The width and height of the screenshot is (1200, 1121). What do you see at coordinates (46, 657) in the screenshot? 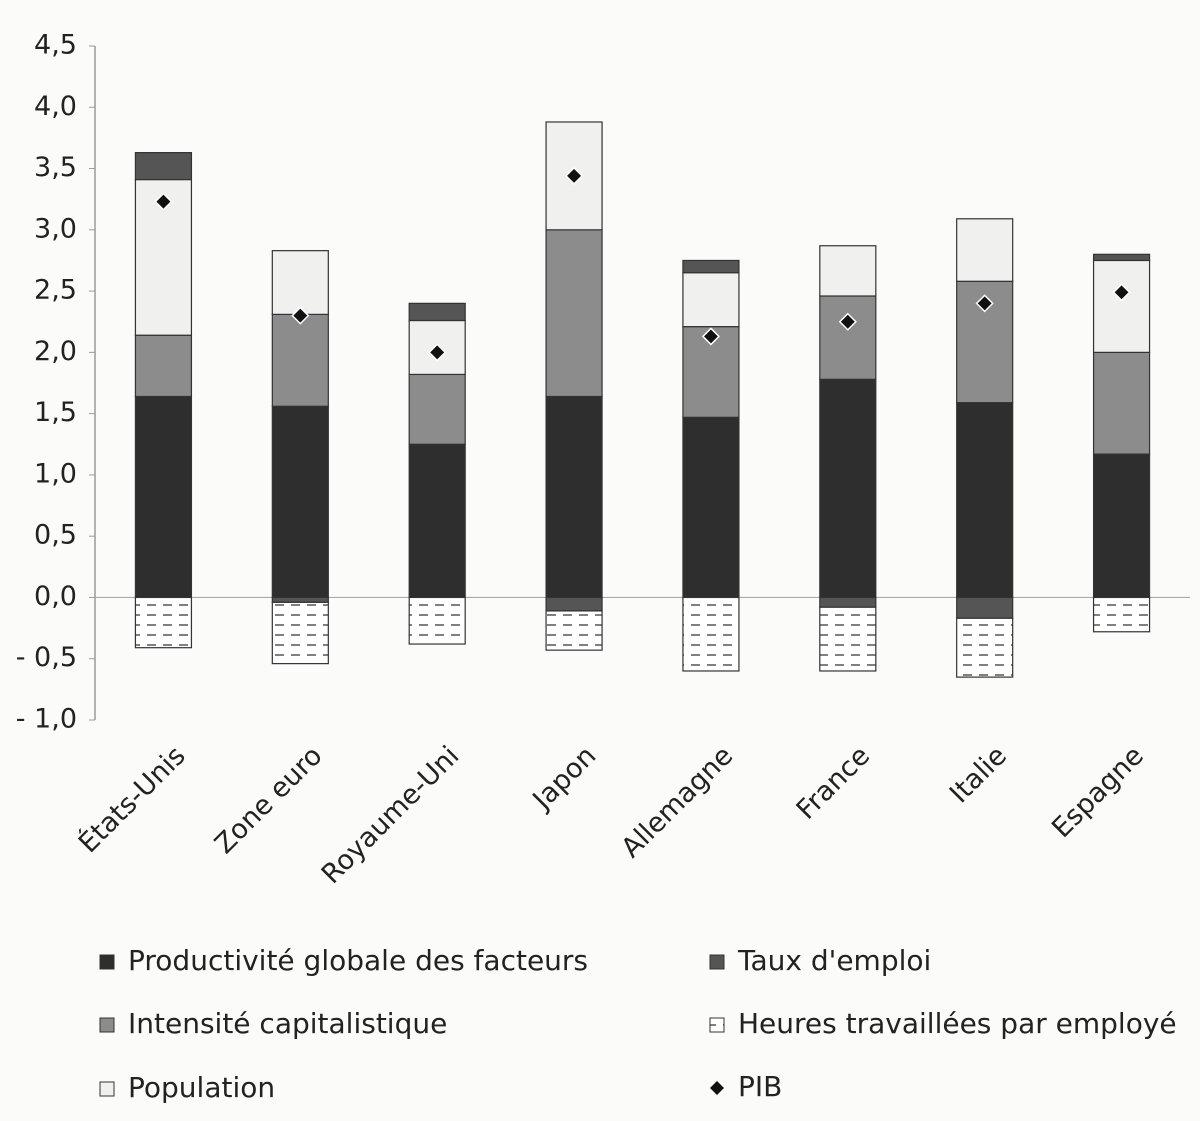
I see `y-tick-label: - 0,5` at bounding box center [46, 657].